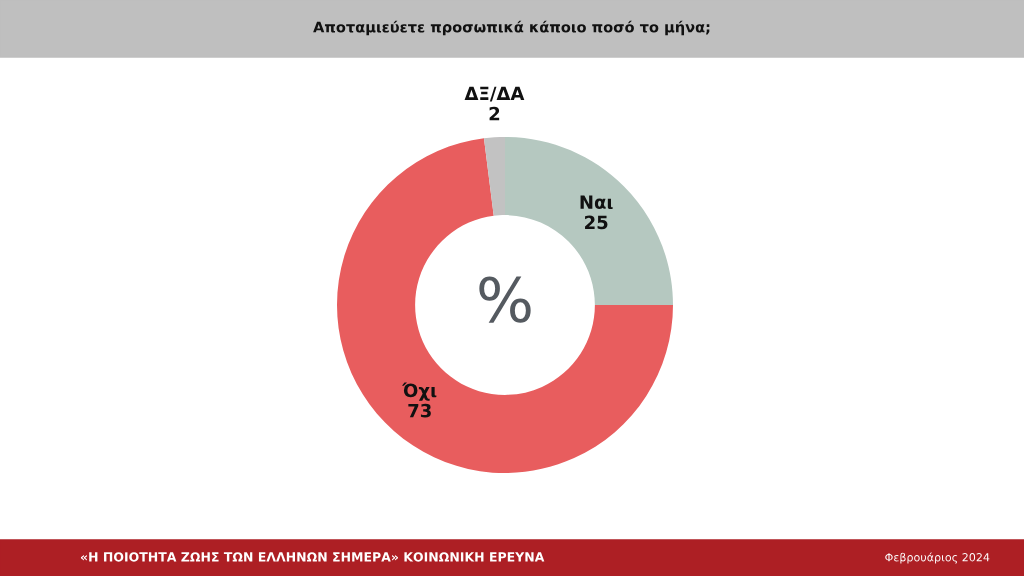 The image size is (1024, 576). Describe the element at coordinates (494, 94) in the screenshot. I see `slice-label: ΔΞ/ΔΑ` at that location.